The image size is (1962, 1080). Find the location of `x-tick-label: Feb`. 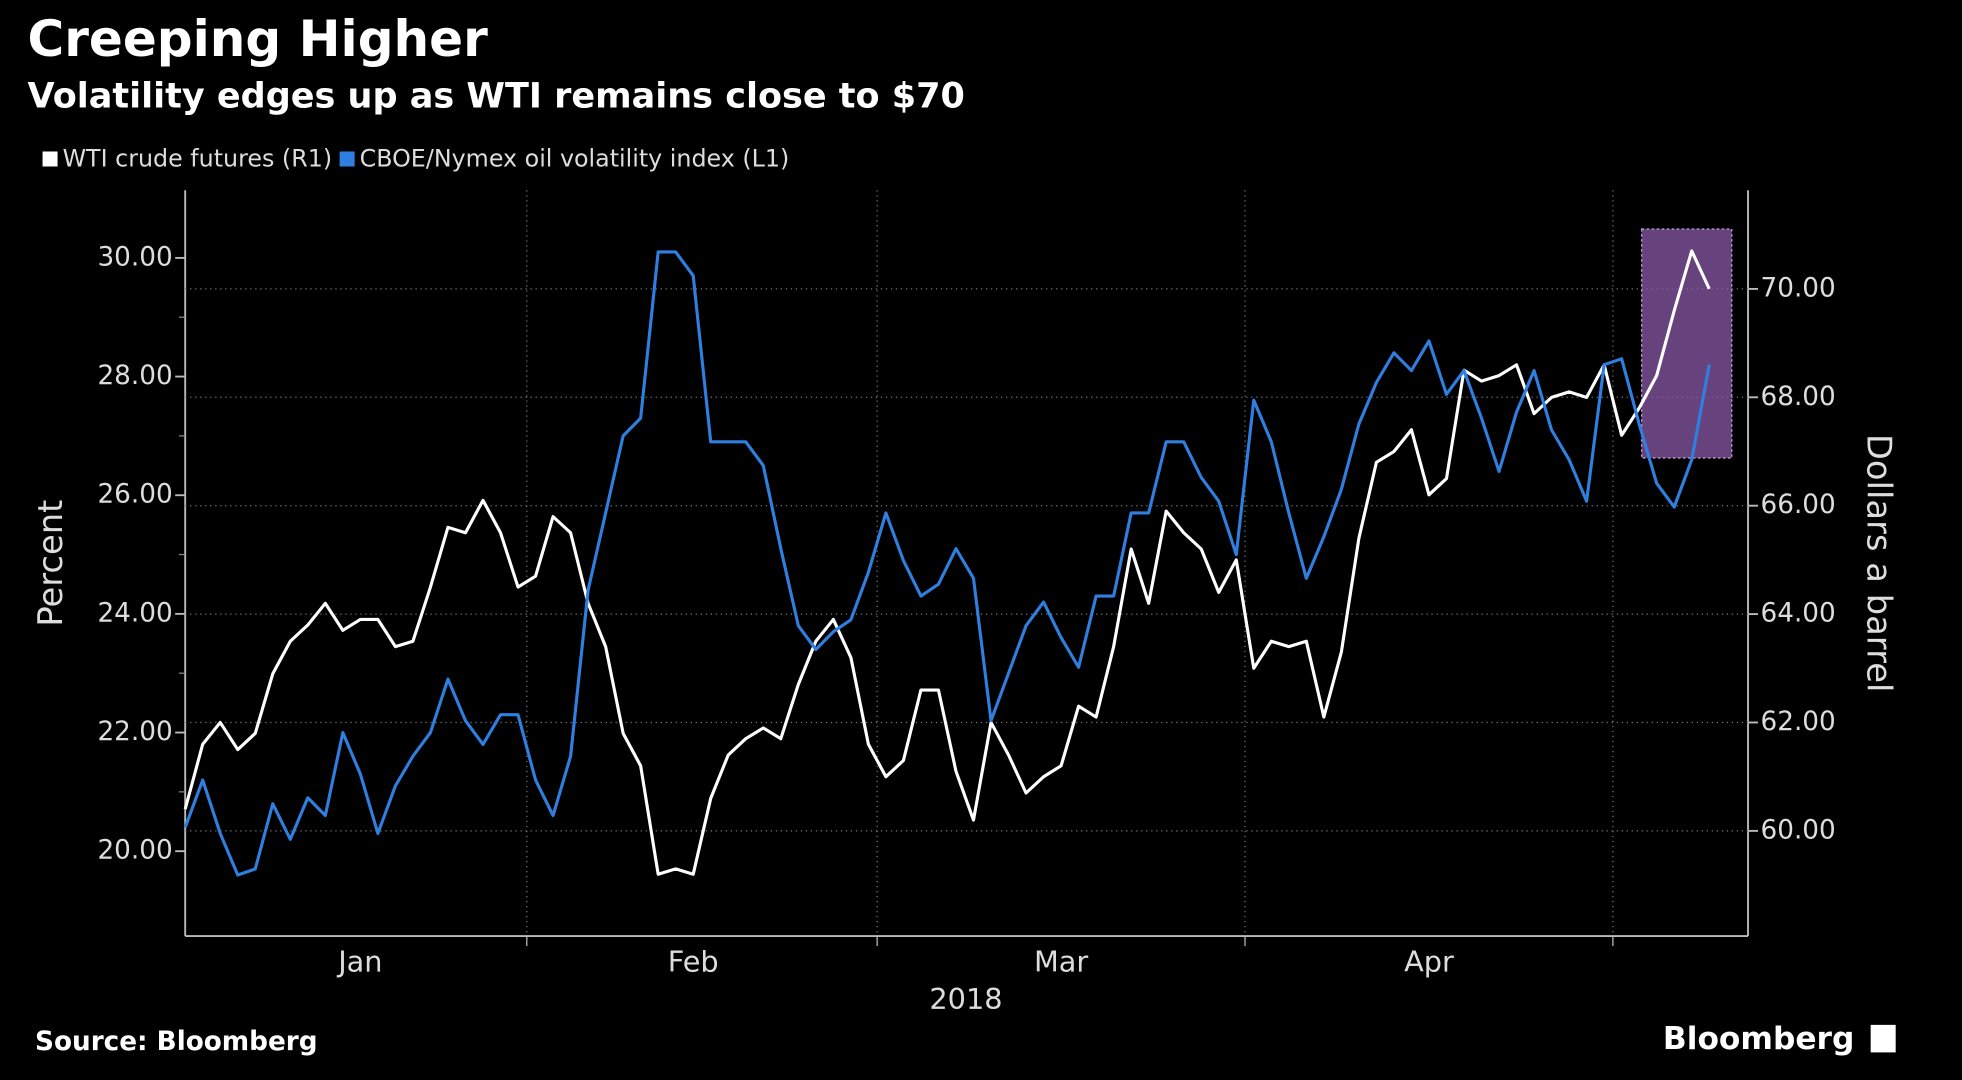

x-tick-label: Feb is located at coordinates (693, 962).